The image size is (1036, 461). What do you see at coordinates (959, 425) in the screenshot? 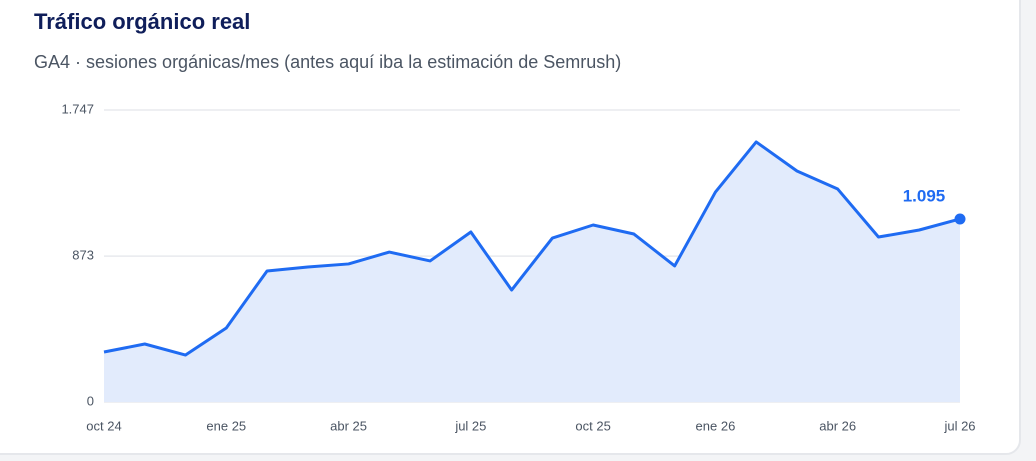
I see `x-tick-label: jul 26` at bounding box center [959, 425].